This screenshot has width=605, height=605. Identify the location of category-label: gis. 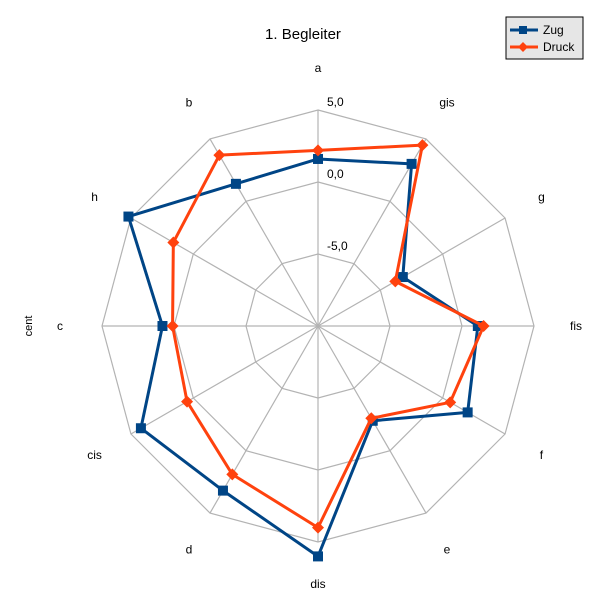
(446, 103).